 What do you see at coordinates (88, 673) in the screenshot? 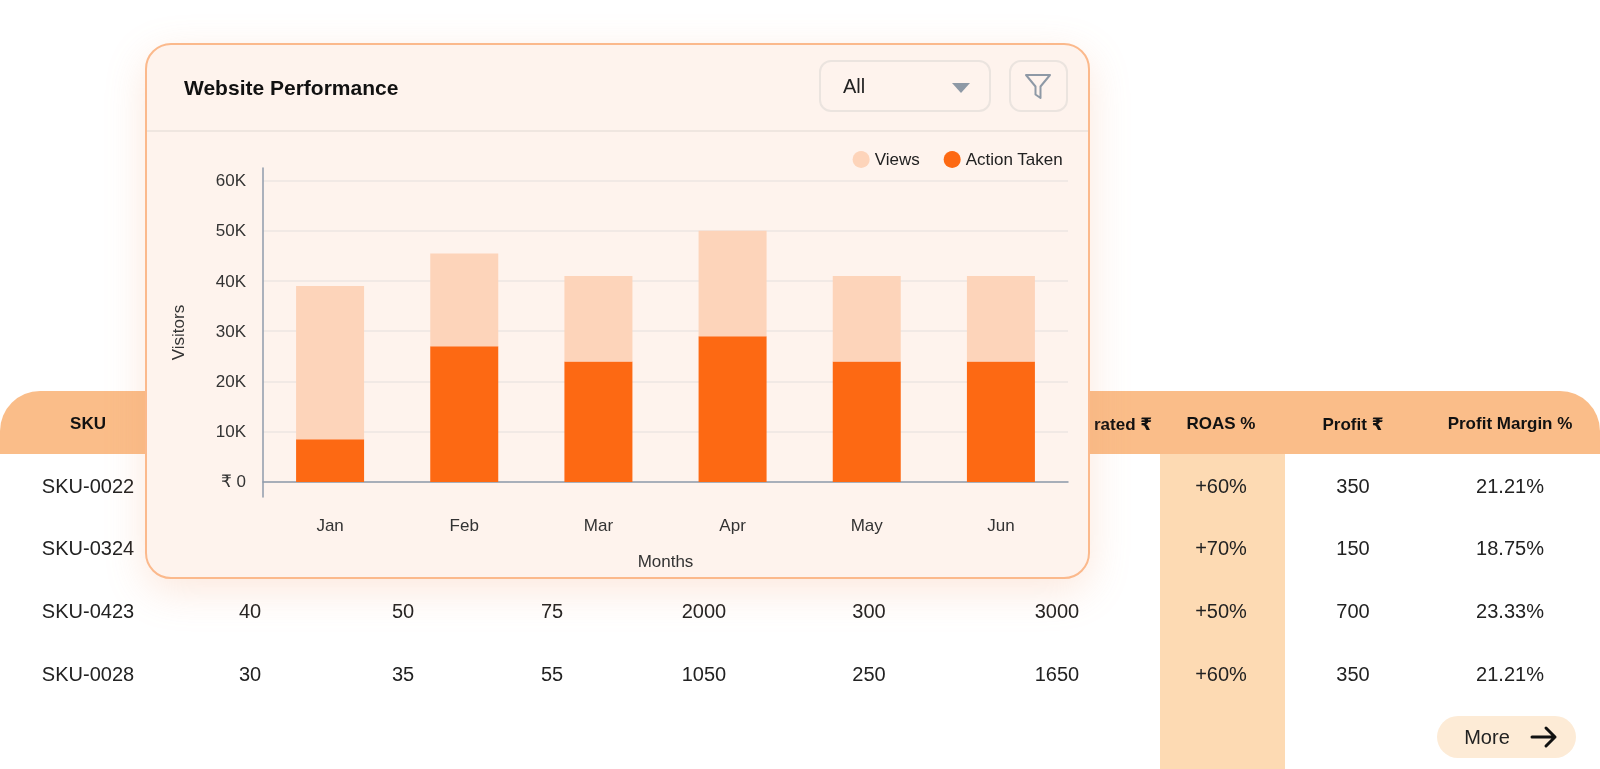
I see `text: SKU-0028` at bounding box center [88, 673].